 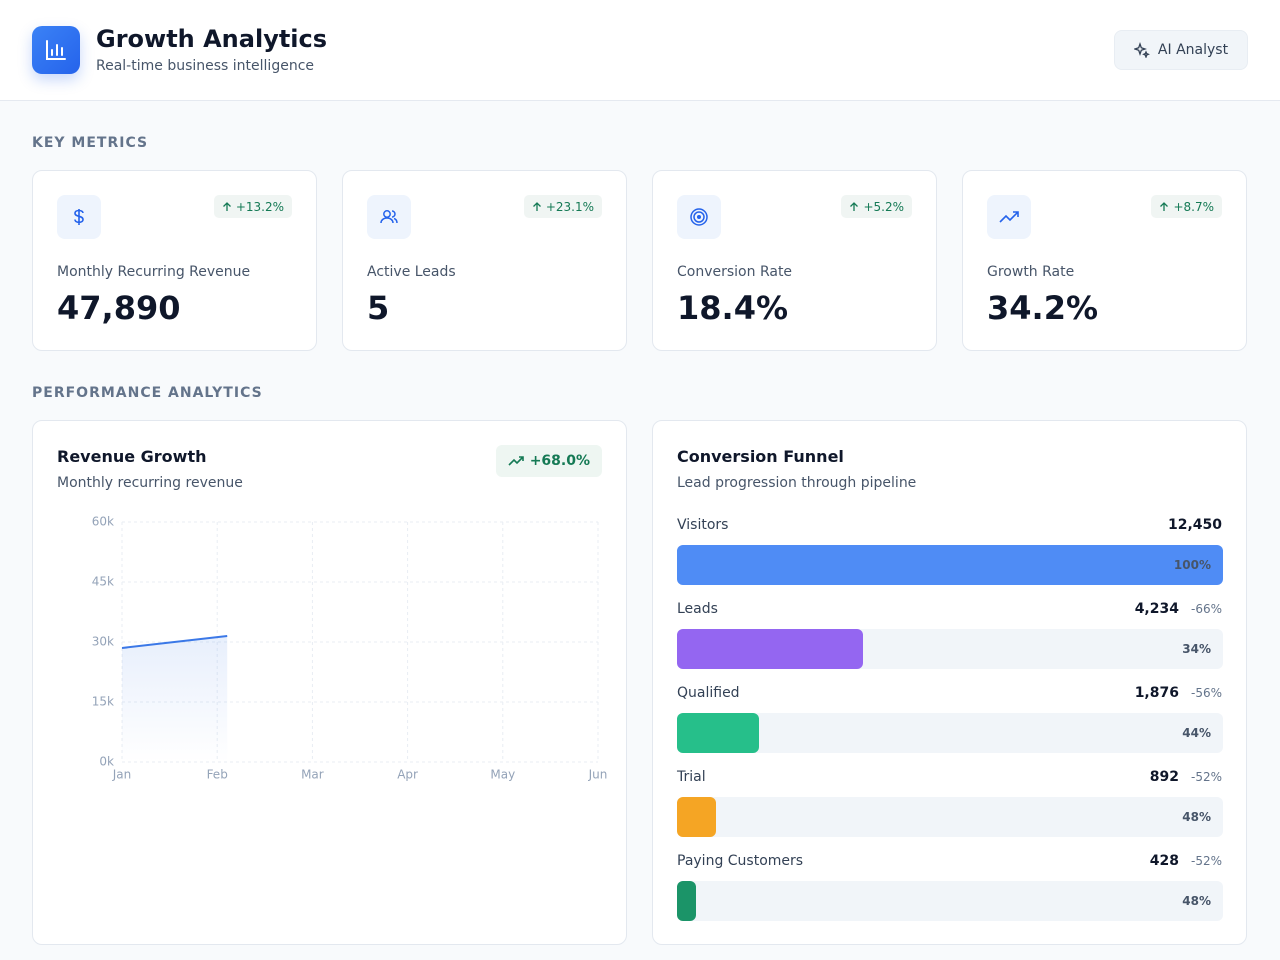 What do you see at coordinates (1156, 693) in the screenshot?
I see `stage-count: 1,876` at bounding box center [1156, 693].